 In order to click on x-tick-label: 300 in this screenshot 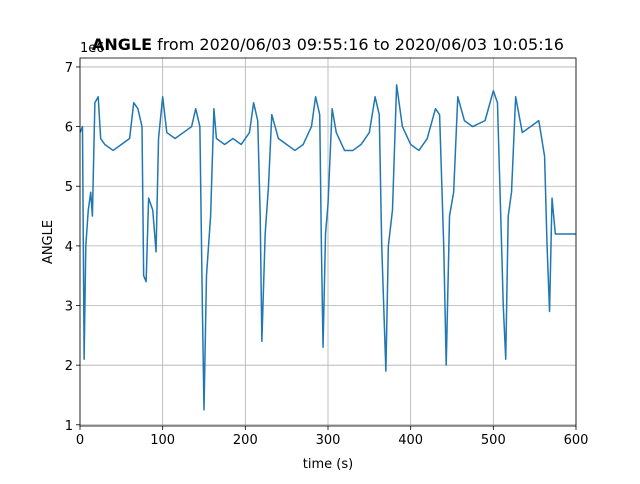, I will do `click(328, 440)`.